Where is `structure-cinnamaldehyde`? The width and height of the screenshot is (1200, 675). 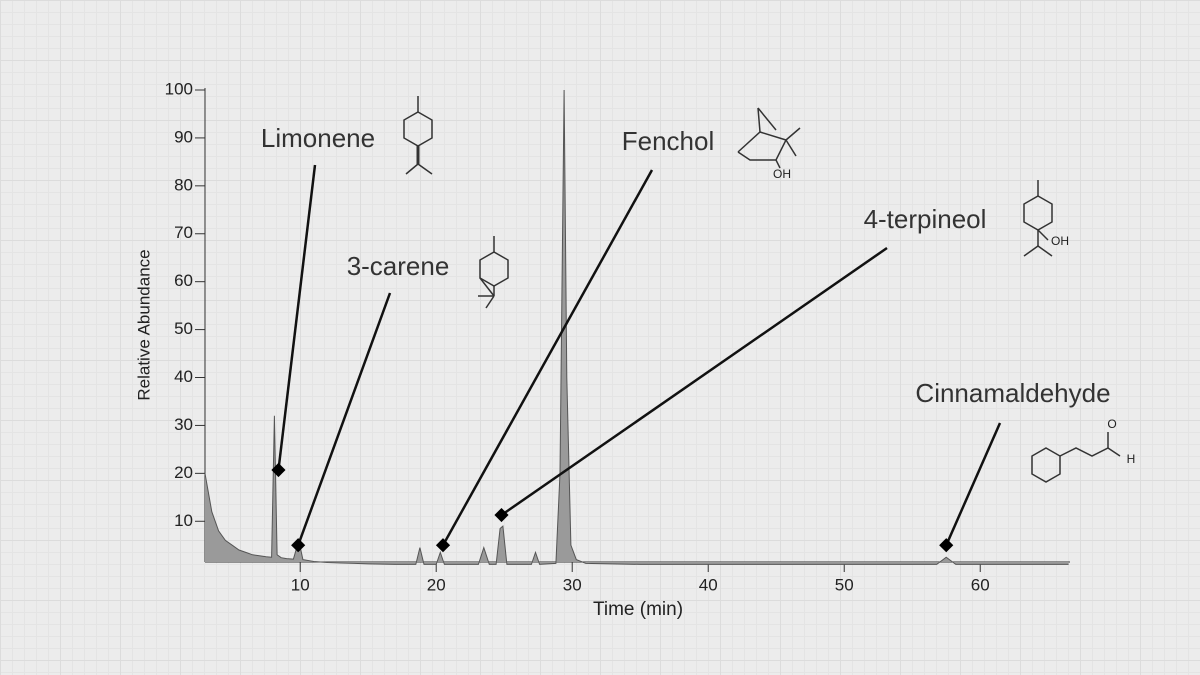 structure-cinnamaldehyde is located at coordinates (1076, 457).